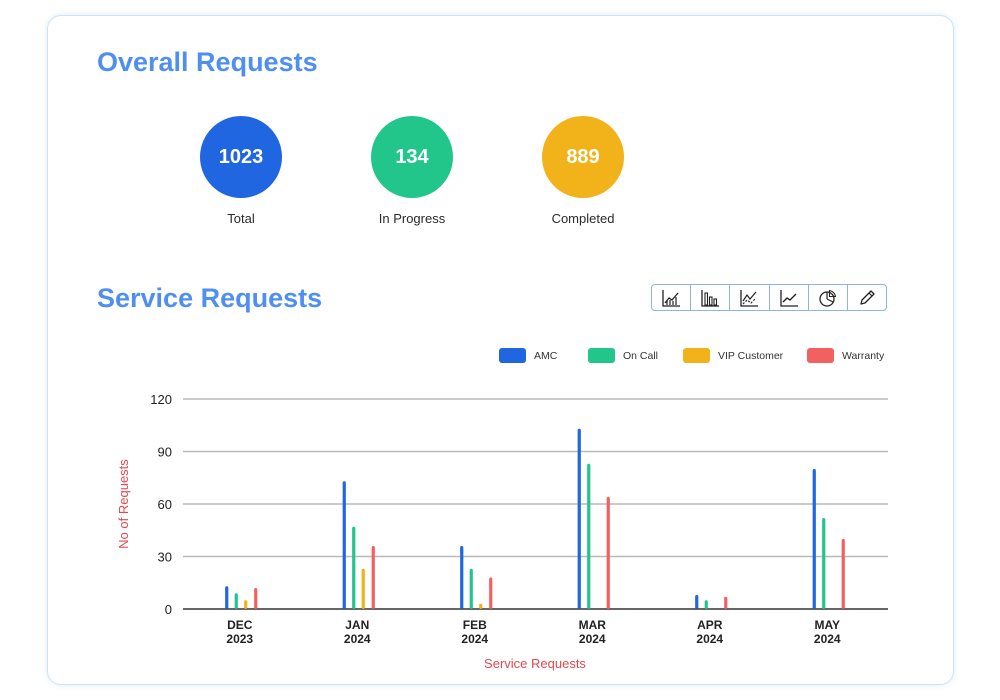 This screenshot has width=1000, height=700. I want to click on overall-requests-title: Overall Requests, so click(207, 62).